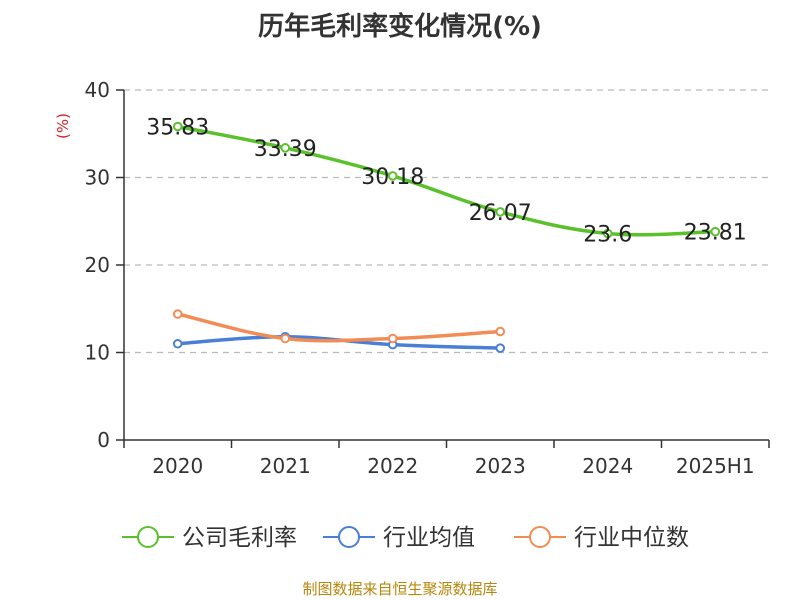 The width and height of the screenshot is (800, 600). I want to click on y-tick-label: 0, so click(103, 440).